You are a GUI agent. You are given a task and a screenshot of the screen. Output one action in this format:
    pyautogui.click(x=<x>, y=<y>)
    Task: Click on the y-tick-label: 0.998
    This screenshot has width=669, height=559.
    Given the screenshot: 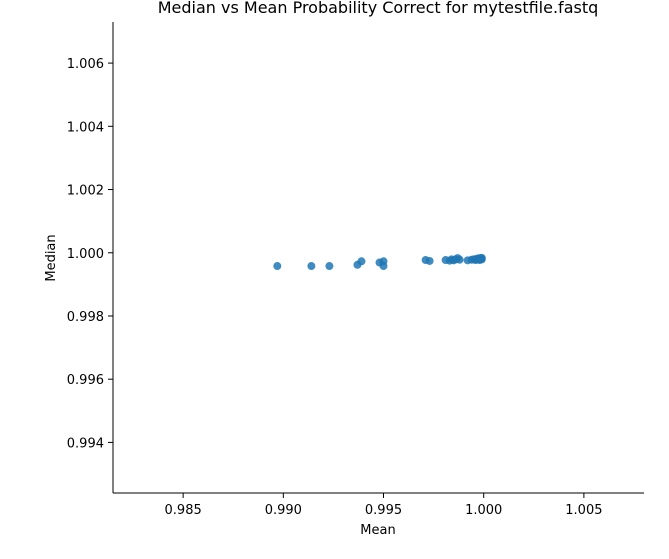 What is the action you would take?
    pyautogui.click(x=85, y=317)
    